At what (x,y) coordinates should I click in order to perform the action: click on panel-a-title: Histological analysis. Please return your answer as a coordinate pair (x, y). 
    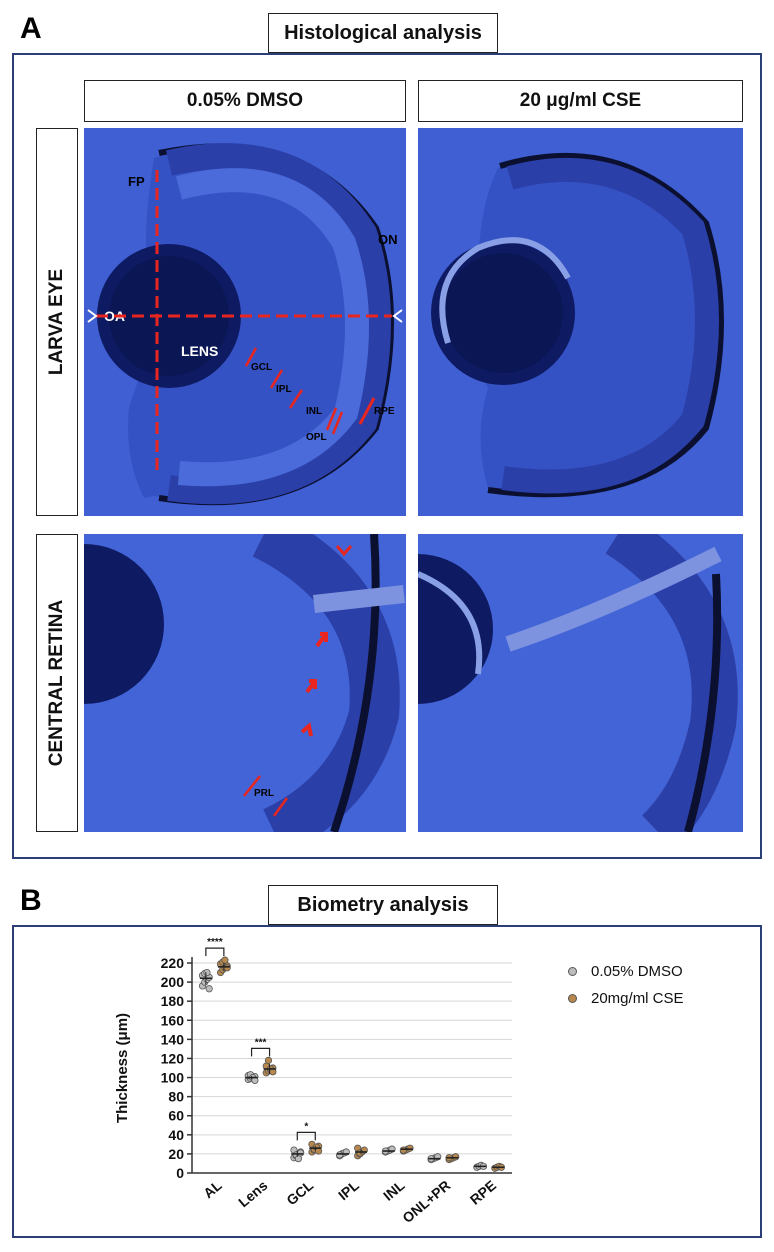
    Looking at the image, I should click on (383, 33).